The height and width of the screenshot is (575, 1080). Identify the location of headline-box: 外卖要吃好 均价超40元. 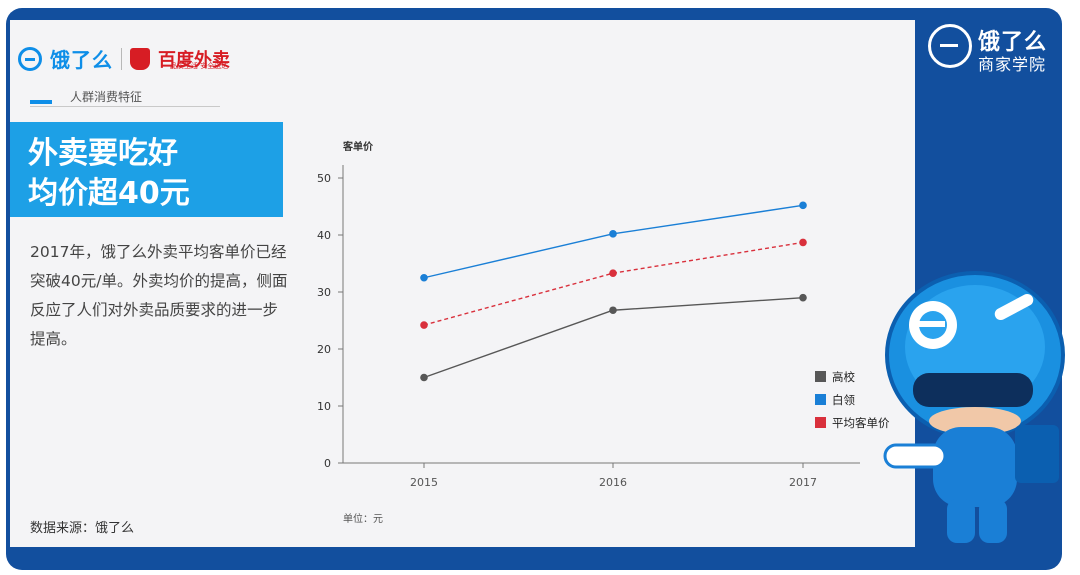
(146, 169).